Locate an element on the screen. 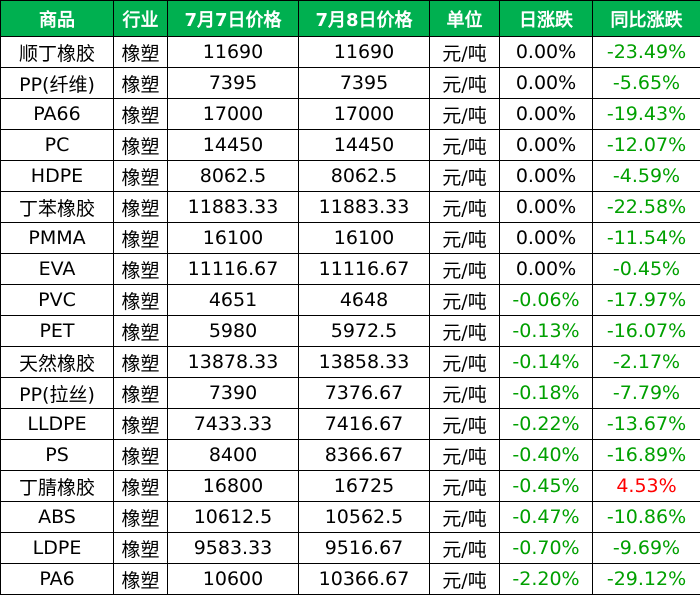 This screenshot has width=700, height=606. product-cell: ABS is located at coordinates (57, 517).